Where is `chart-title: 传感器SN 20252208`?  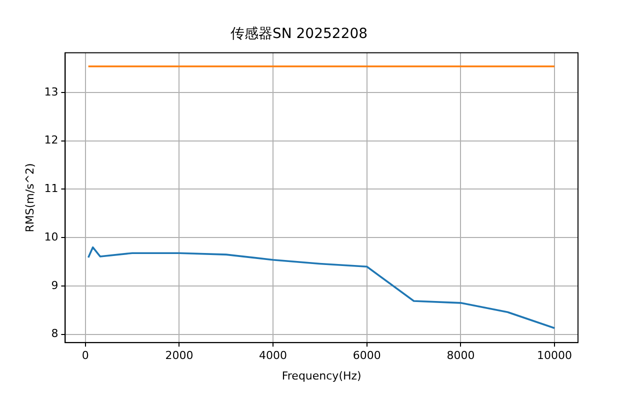 chart-title: 传感器SN 20252208 is located at coordinates (299, 34).